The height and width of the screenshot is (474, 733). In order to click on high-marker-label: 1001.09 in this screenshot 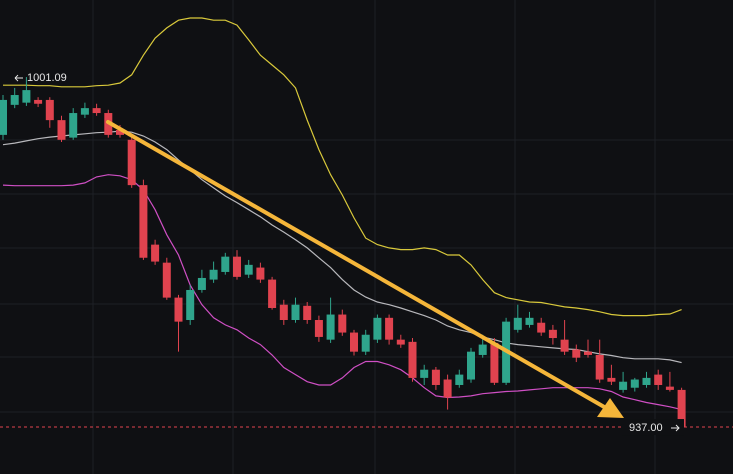, I will do `click(47, 78)`.